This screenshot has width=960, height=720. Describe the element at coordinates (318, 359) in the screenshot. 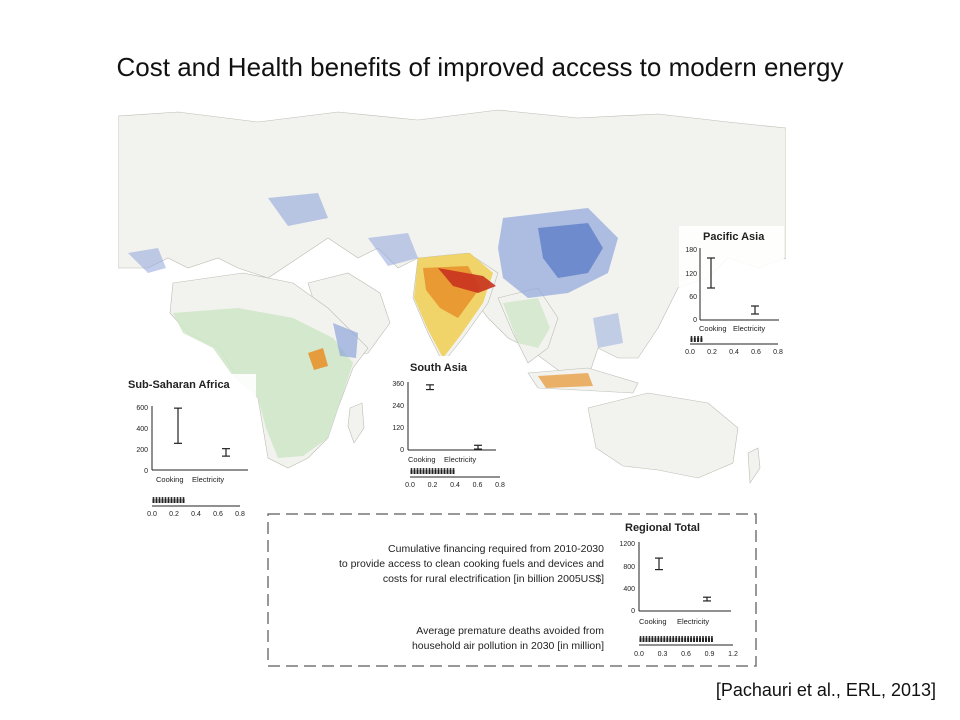

I see `africa-hotspot` at that location.